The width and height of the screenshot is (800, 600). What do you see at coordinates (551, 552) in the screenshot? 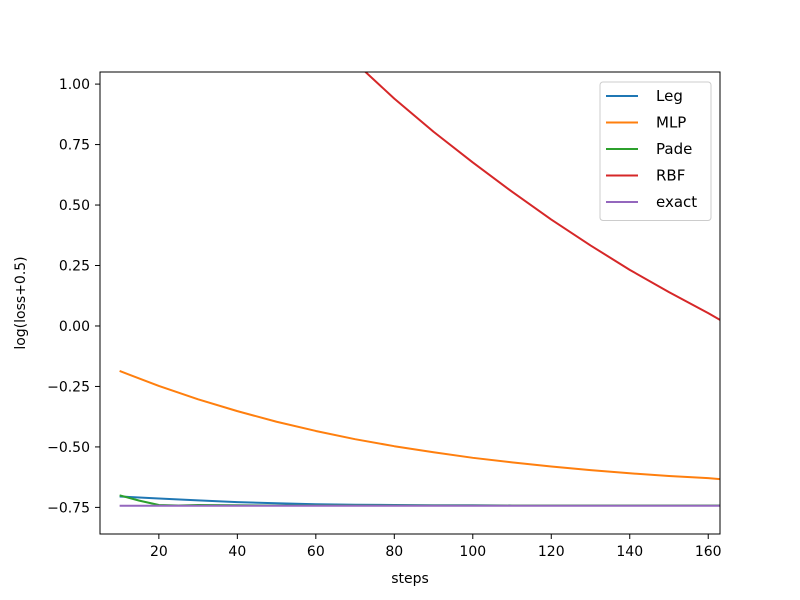
I see `x-tick-label: 120` at bounding box center [551, 552].